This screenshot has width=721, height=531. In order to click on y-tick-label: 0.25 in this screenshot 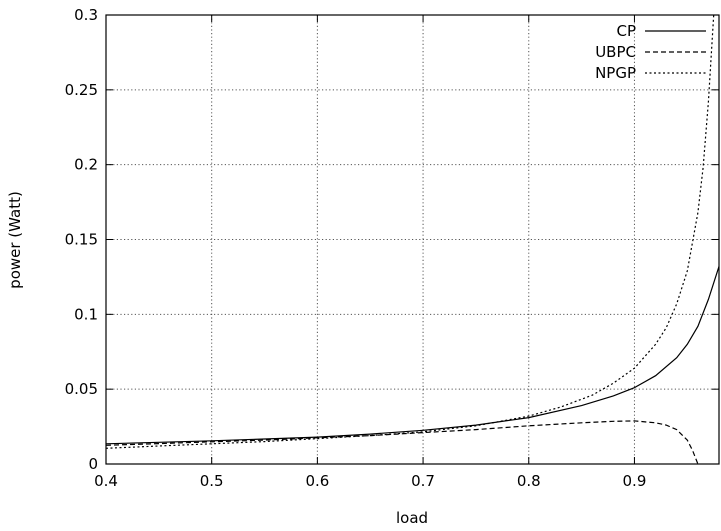, I will do `click(81, 90)`.